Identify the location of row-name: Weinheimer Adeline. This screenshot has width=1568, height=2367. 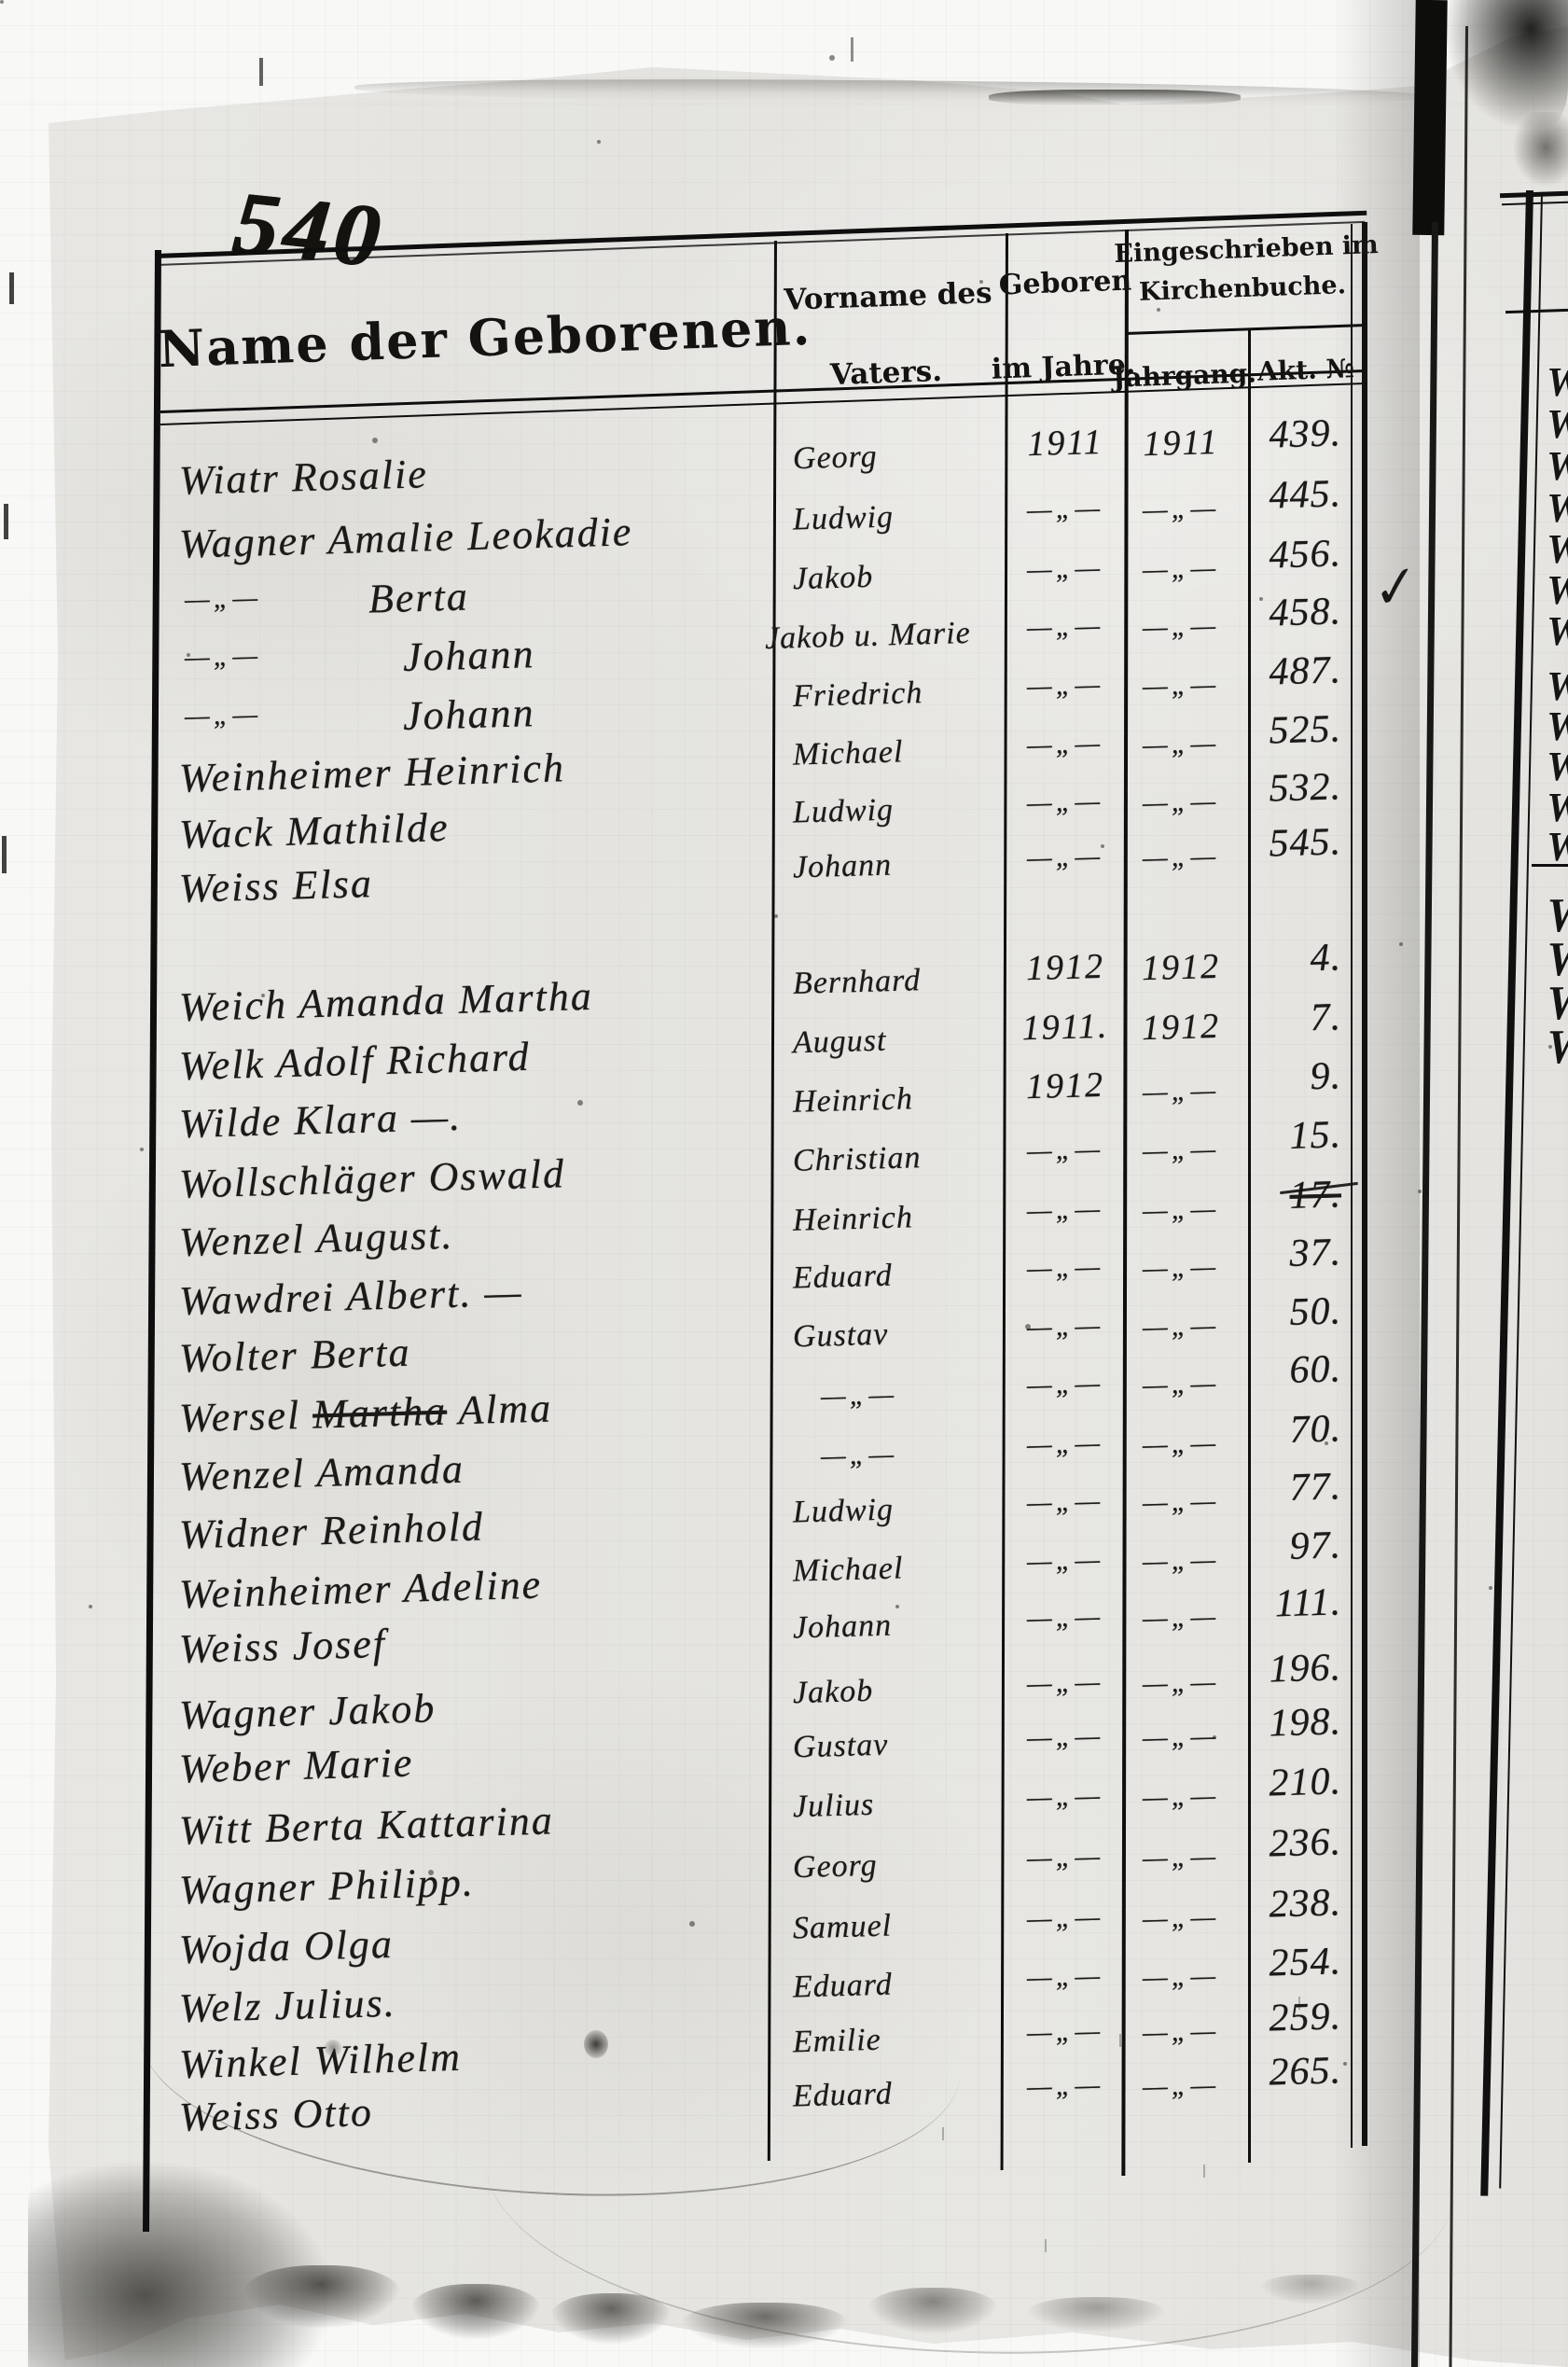
(360, 1589).